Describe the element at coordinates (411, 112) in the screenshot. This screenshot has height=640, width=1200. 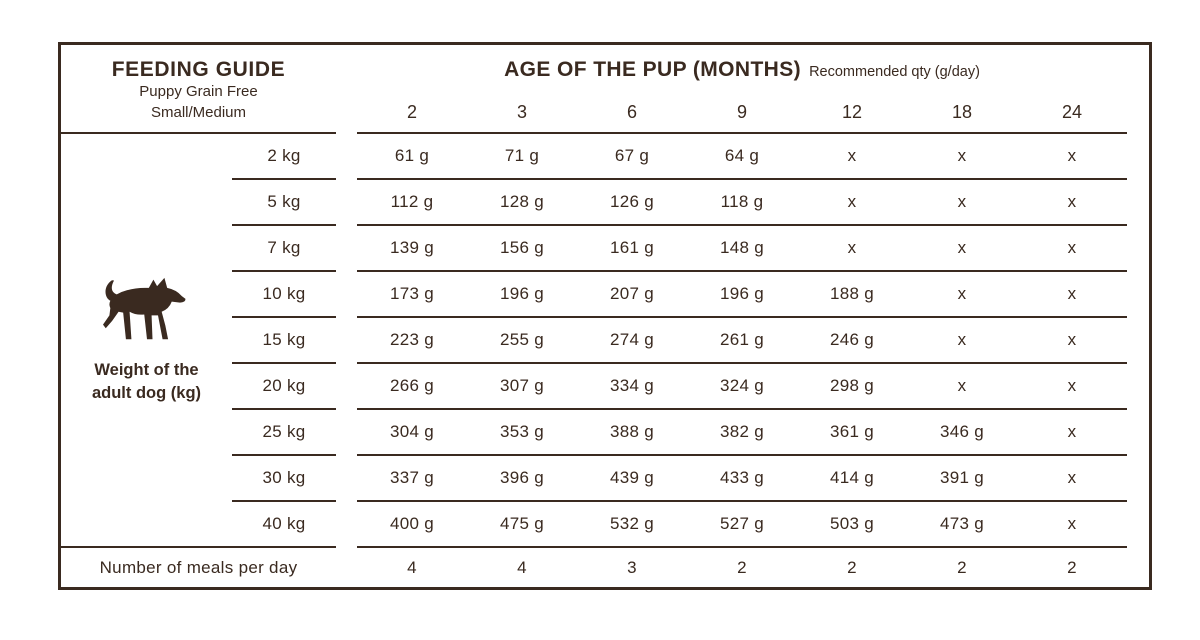
I see `age-column-header: 2` at that location.